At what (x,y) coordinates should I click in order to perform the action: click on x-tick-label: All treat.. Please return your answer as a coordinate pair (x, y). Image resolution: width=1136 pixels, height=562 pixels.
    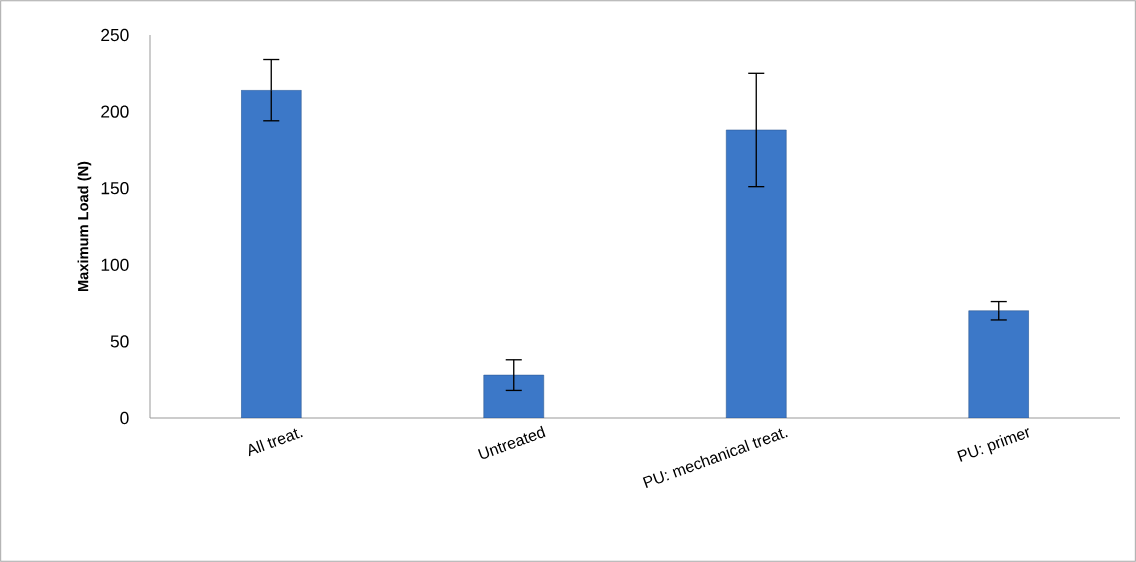
    Looking at the image, I should click on (275, 442).